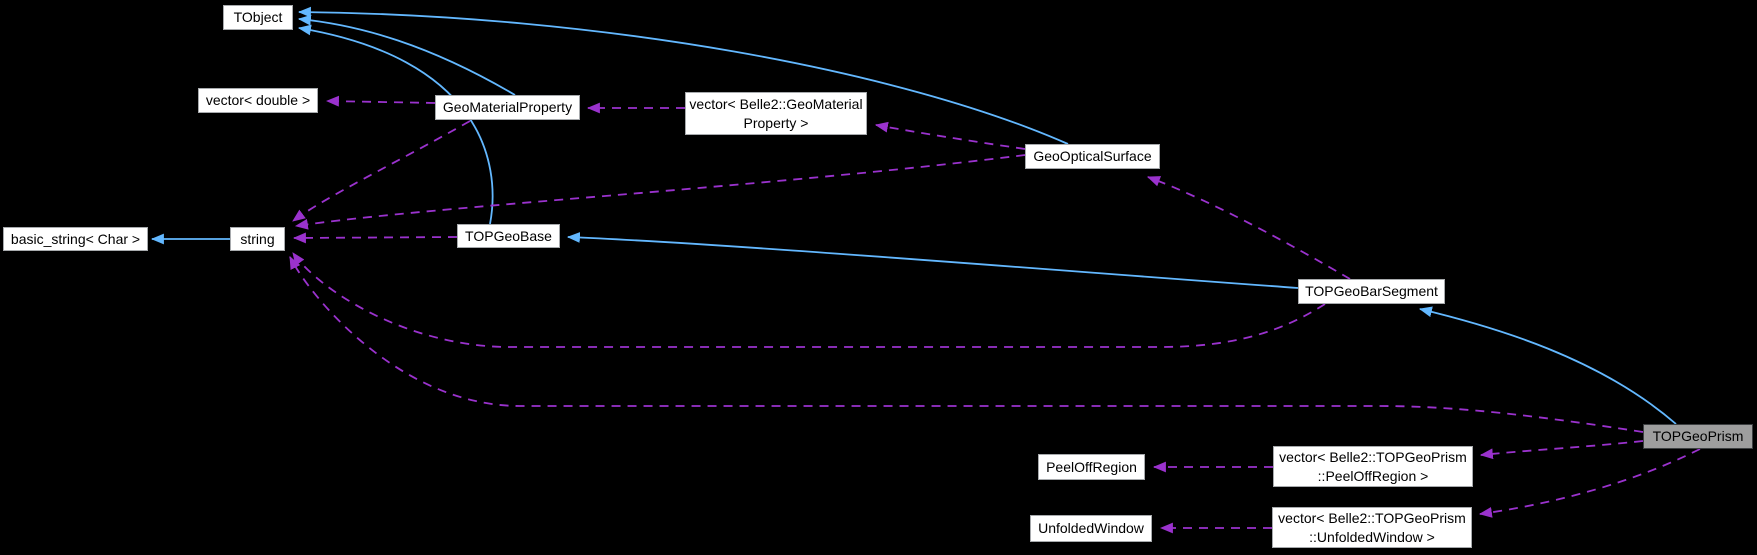 The image size is (1757, 555). What do you see at coordinates (809, 300) in the screenshot?
I see `edge-TOPGeoBarSegment-to-string-usage` at bounding box center [809, 300].